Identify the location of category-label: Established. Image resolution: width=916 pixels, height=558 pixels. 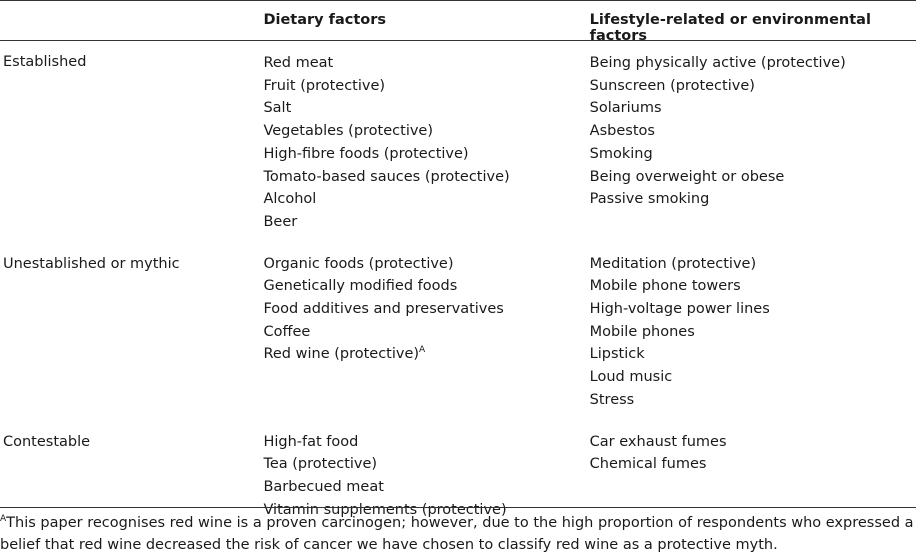
(45, 62).